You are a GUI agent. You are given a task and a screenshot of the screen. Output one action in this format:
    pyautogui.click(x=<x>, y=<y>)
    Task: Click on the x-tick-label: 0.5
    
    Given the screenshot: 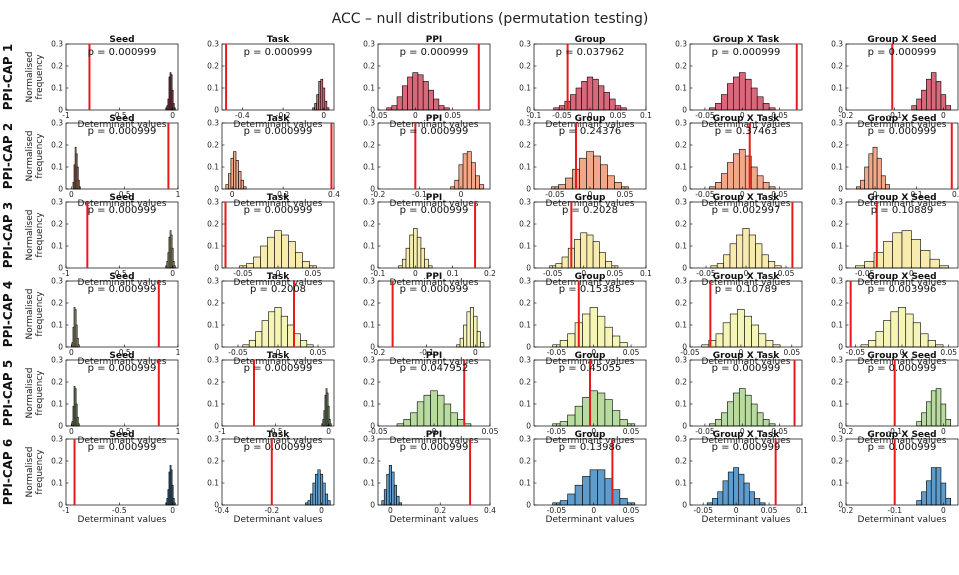 What is the action you would take?
    pyautogui.click(x=125, y=352)
    